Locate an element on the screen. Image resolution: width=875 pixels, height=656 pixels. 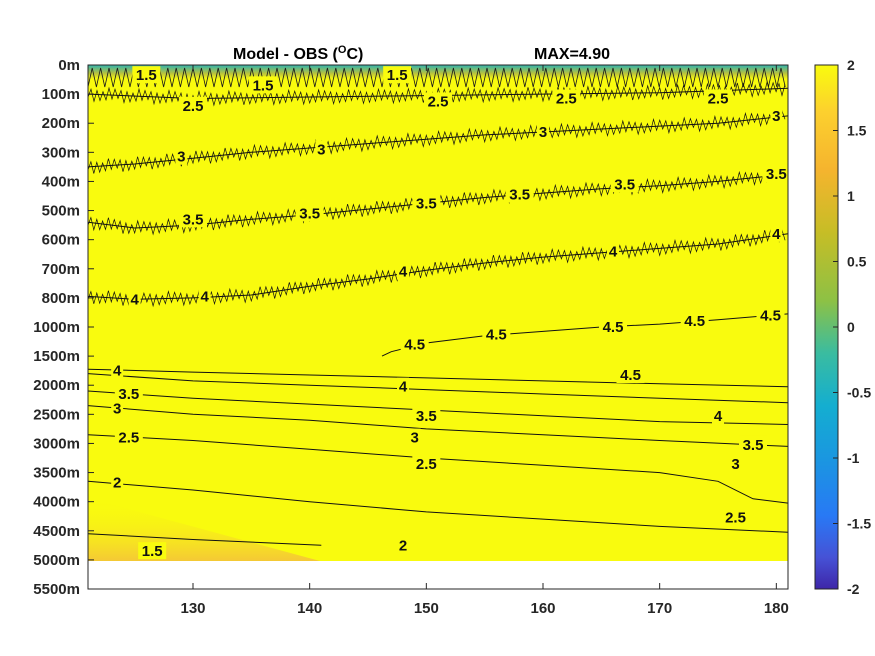
title: Model - OBS (OC) MAX=4.90 is located at coordinates (421, 53).